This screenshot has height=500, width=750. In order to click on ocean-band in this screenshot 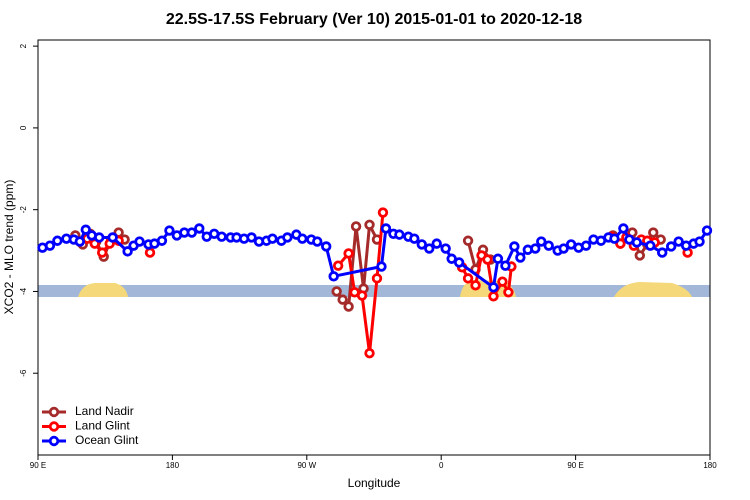, I will do `click(374, 291)`.